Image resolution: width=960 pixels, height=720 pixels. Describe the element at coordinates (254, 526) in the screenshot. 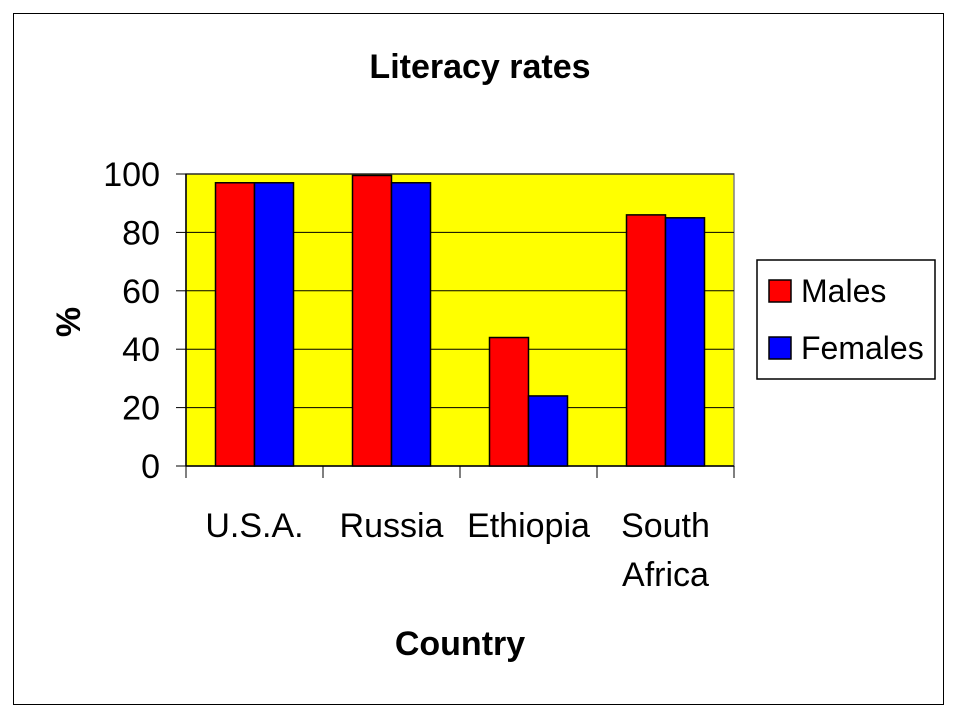

I see `x-tick-label: U.S.A.` at that location.